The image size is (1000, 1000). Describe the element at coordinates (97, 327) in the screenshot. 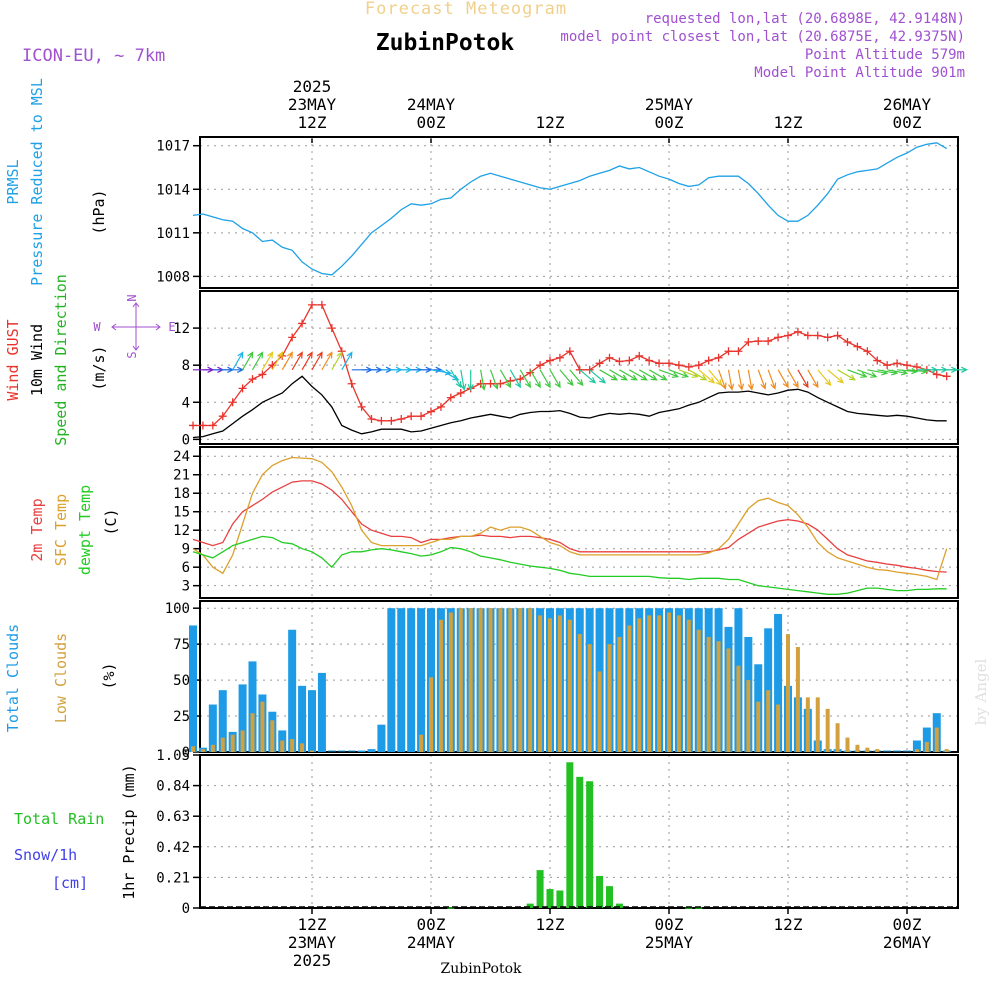

I see `compass-west: W` at that location.